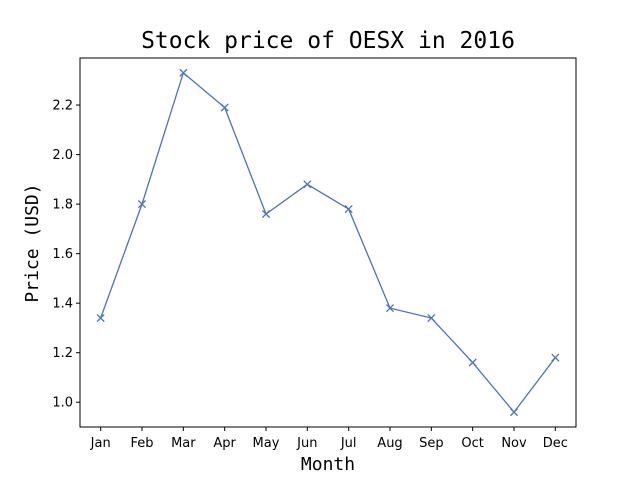  Describe the element at coordinates (389, 443) in the screenshot. I see `x-tick-label: Aug` at that location.